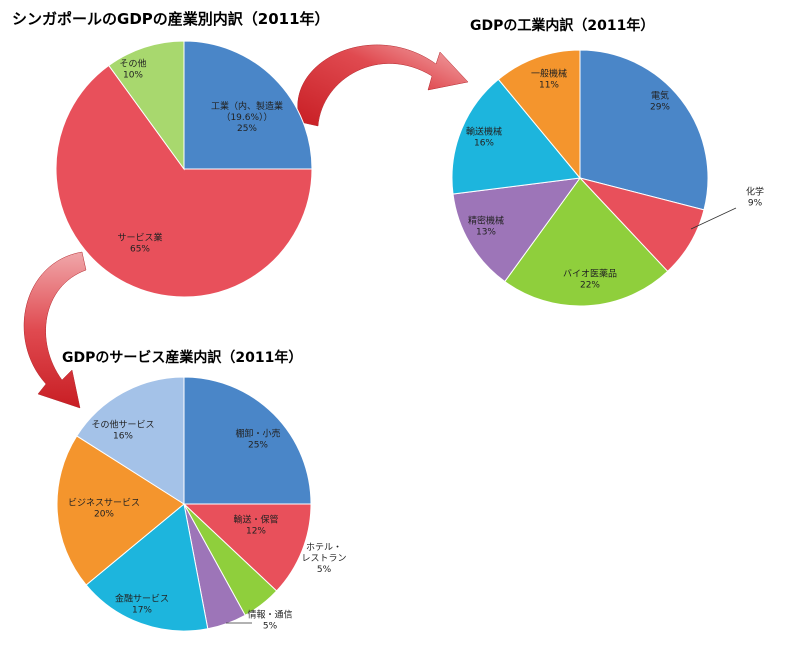  I want to click on slice-percent-label: 29%, so click(660, 108).